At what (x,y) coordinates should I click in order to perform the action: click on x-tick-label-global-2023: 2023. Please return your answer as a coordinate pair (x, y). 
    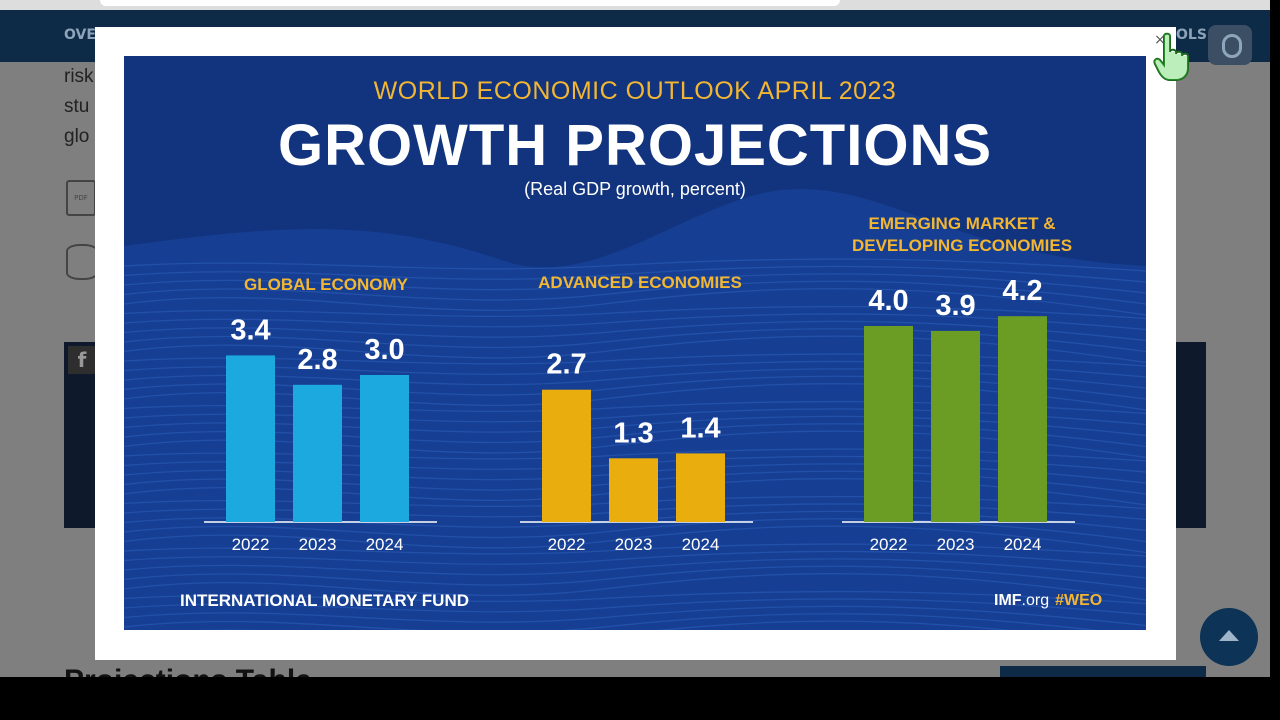
    Looking at the image, I should click on (318, 544).